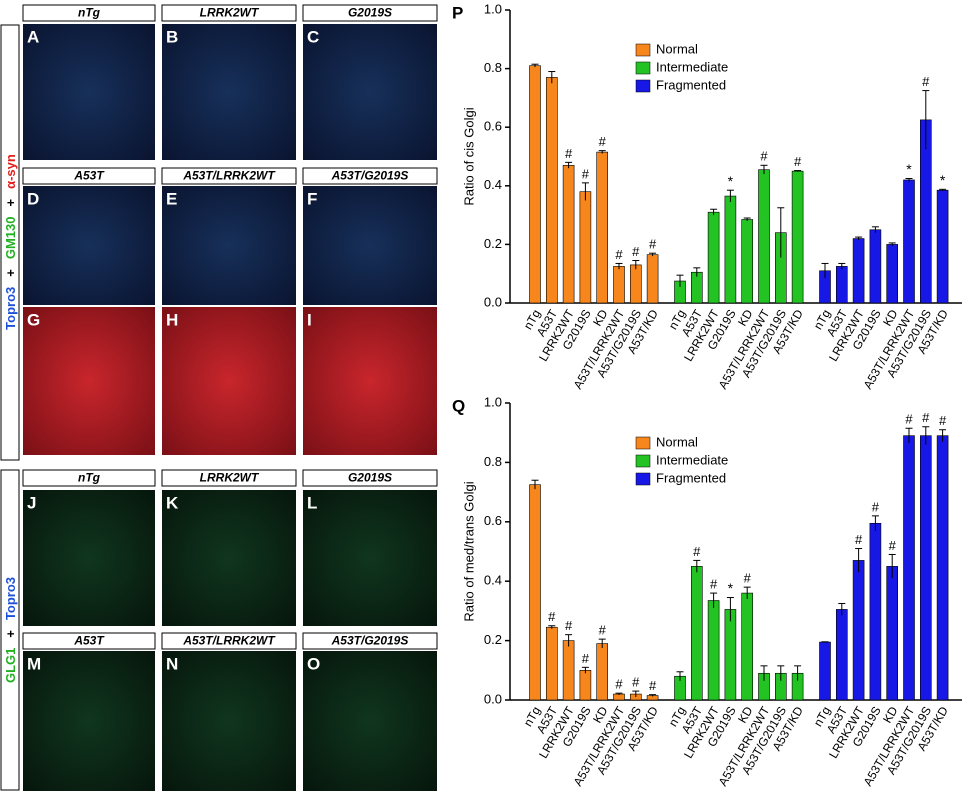 The height and width of the screenshot is (796, 974). What do you see at coordinates (493, 639) in the screenshot?
I see `y-tick-label: 0.2` at bounding box center [493, 639].